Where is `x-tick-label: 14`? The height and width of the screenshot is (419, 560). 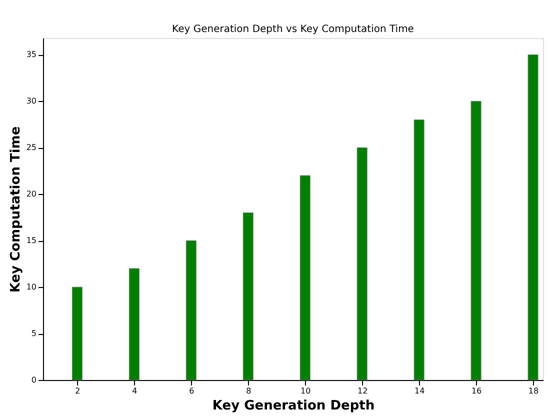
x-tick-label: 14 is located at coordinates (419, 391).